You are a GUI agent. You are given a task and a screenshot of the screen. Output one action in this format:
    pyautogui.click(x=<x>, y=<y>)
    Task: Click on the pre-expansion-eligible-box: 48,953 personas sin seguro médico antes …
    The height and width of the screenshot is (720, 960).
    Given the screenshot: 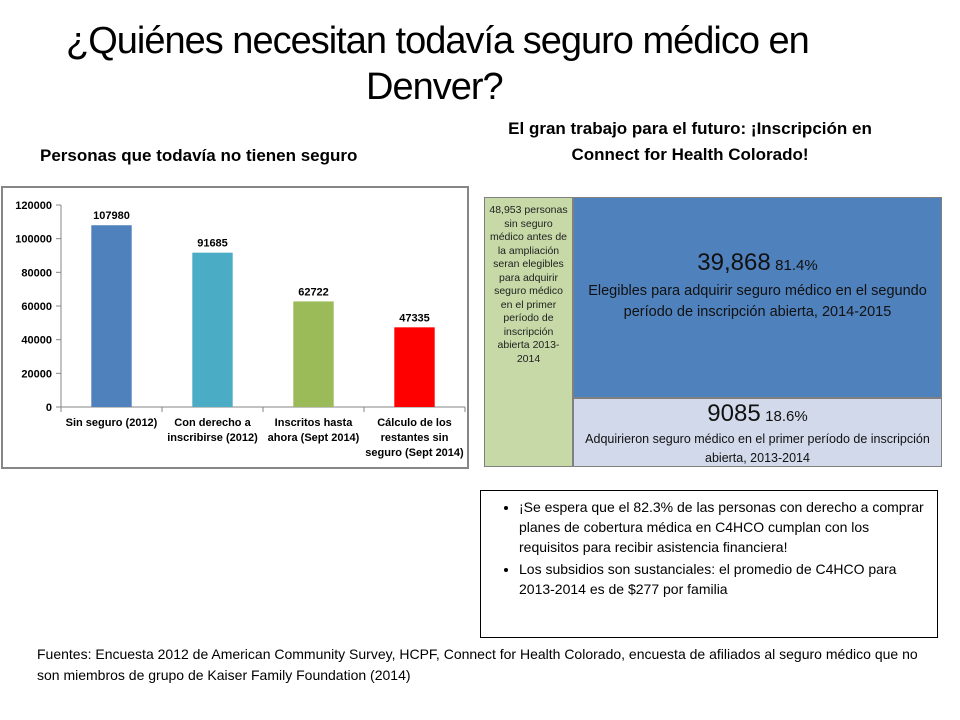 What is the action you would take?
    pyautogui.click(x=528, y=332)
    